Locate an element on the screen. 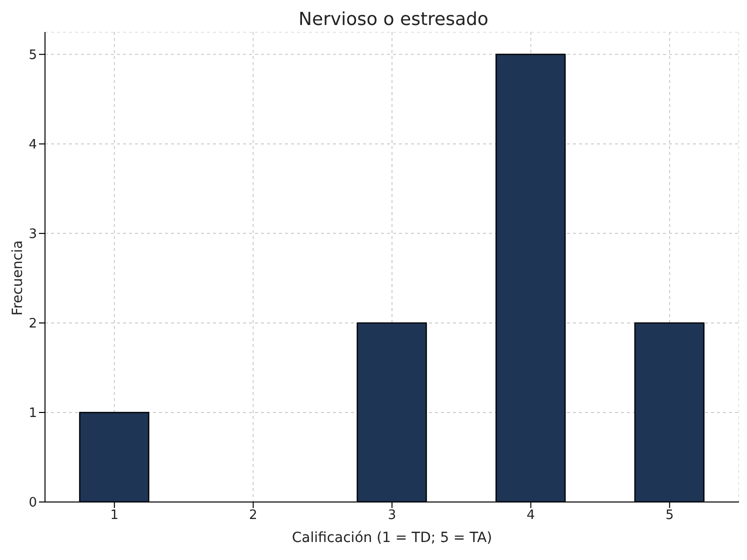 This screenshot has height=560, width=747. y-axis-title: Frecuencia is located at coordinates (18, 278).